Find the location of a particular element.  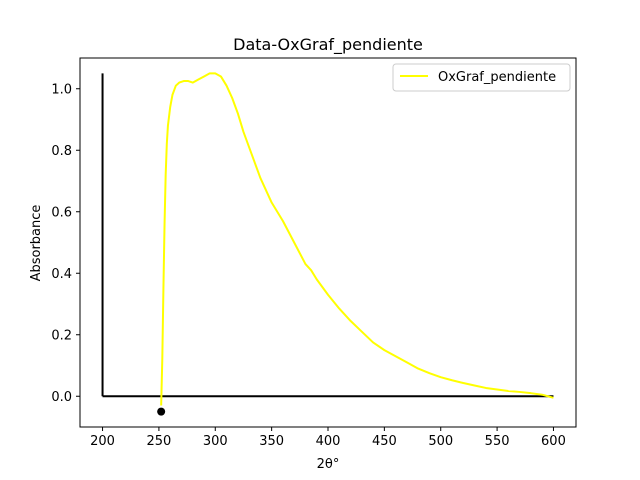

y-axis-label: Absorbance is located at coordinates (36, 243).